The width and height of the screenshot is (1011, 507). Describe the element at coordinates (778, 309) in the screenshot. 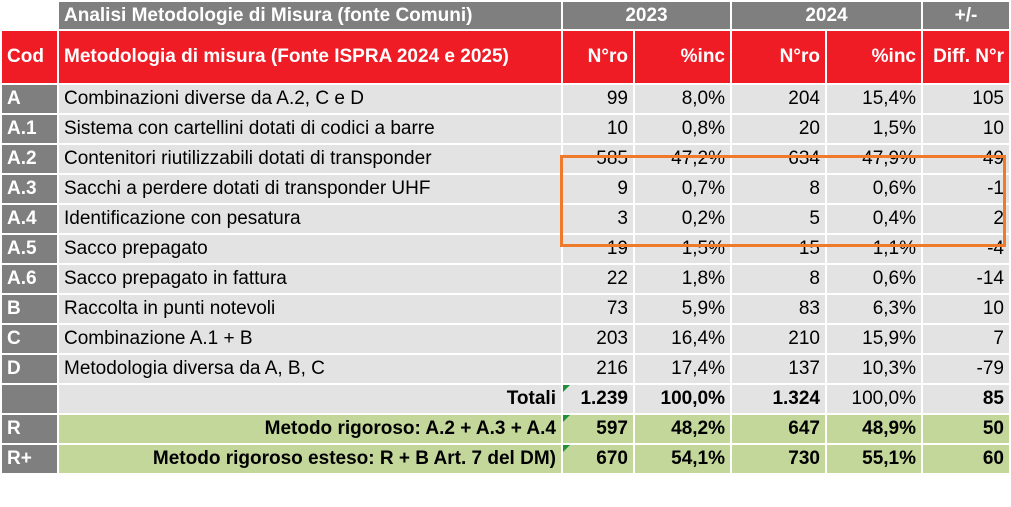

I see `row-n-2024: 83` at that location.